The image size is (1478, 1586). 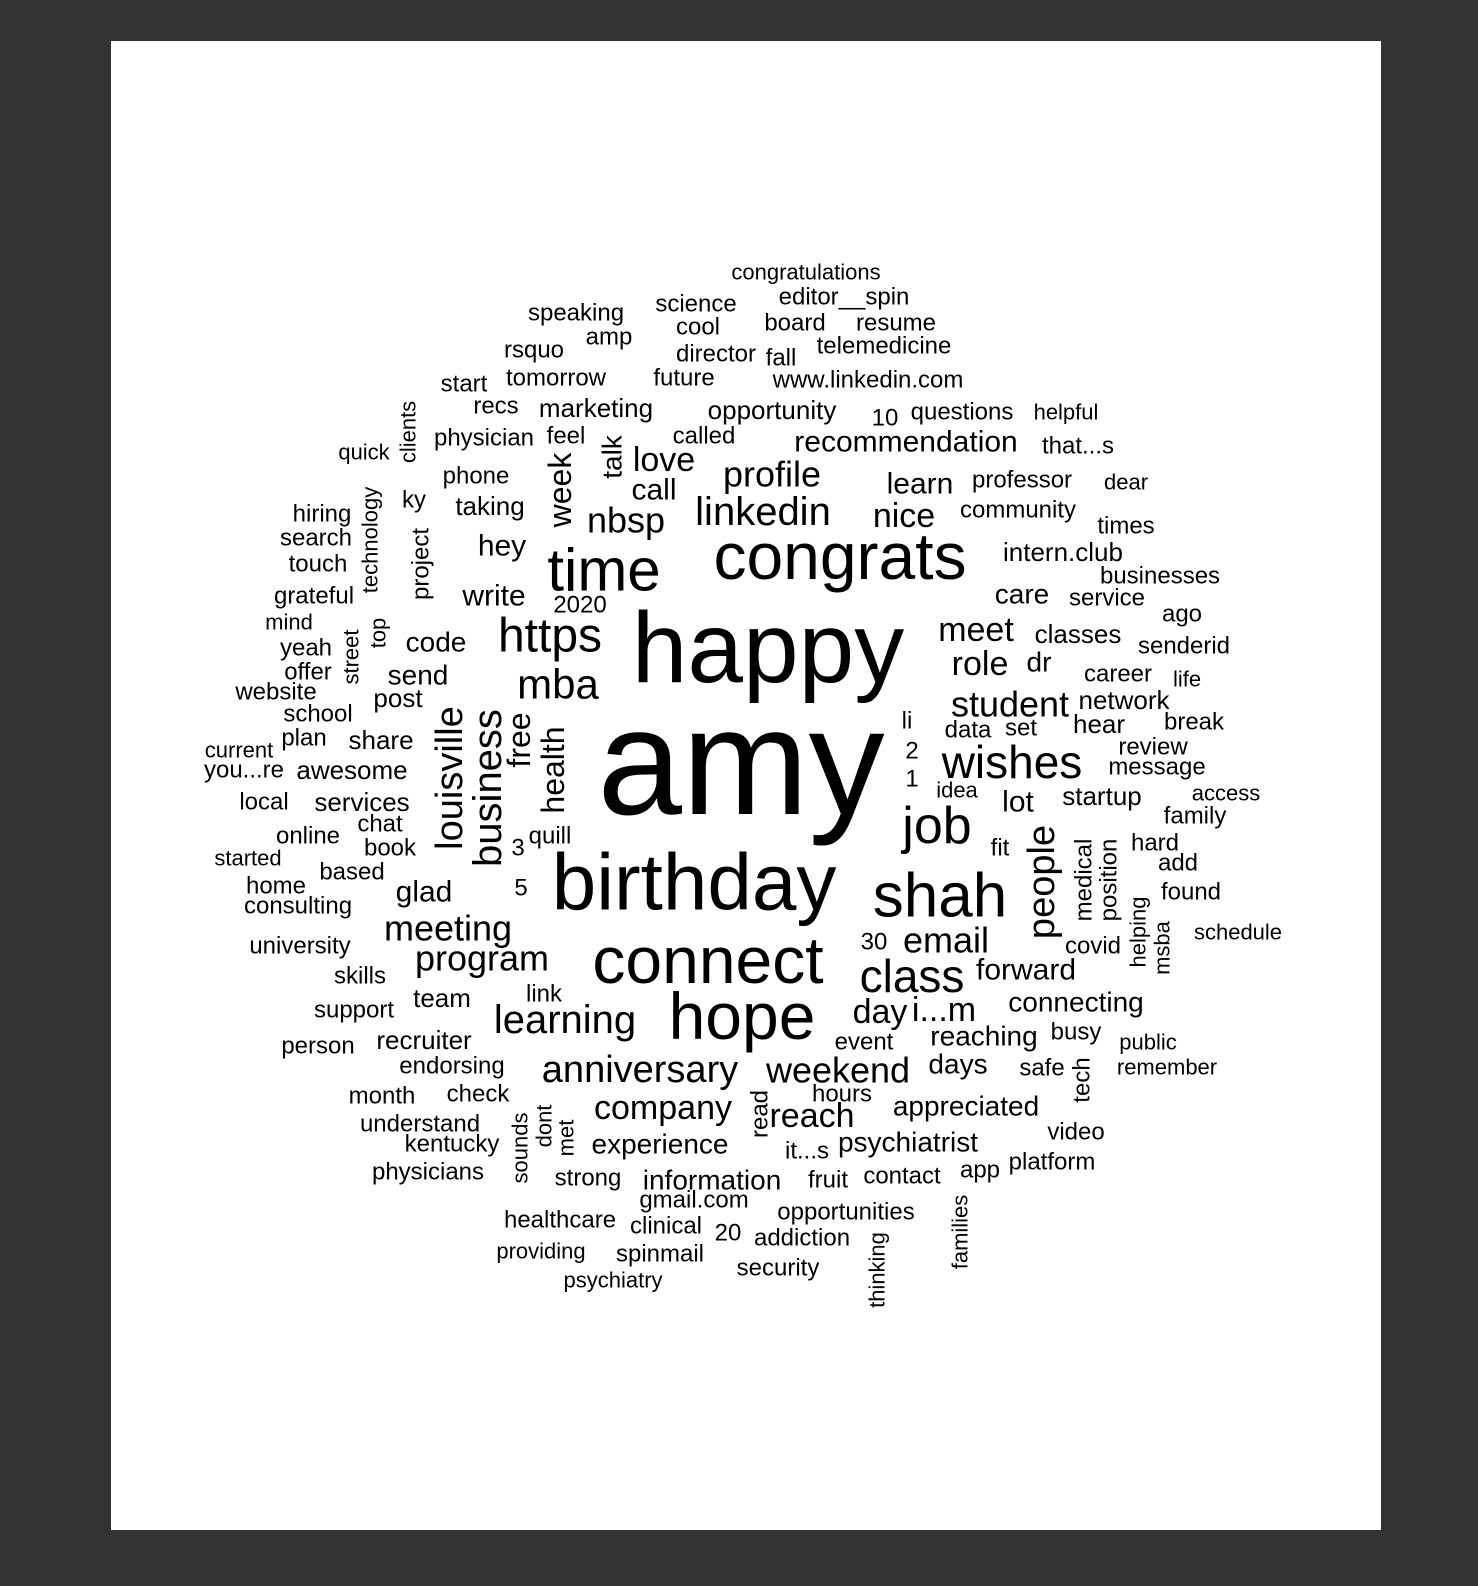 I want to click on word-business: business, so click(x=488, y=788).